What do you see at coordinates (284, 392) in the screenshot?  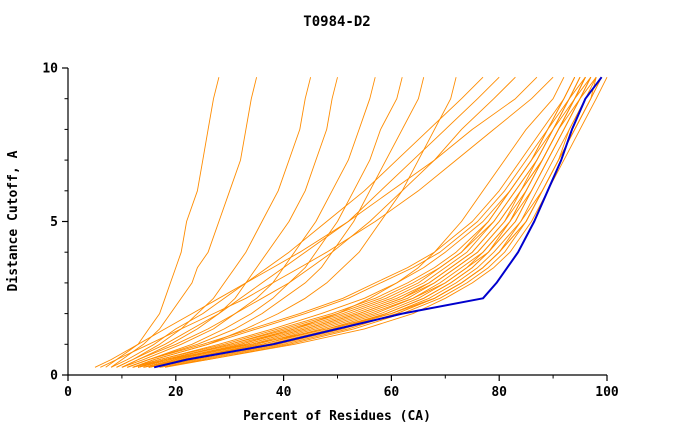 I see `x-tick-label: 40` at bounding box center [284, 392].